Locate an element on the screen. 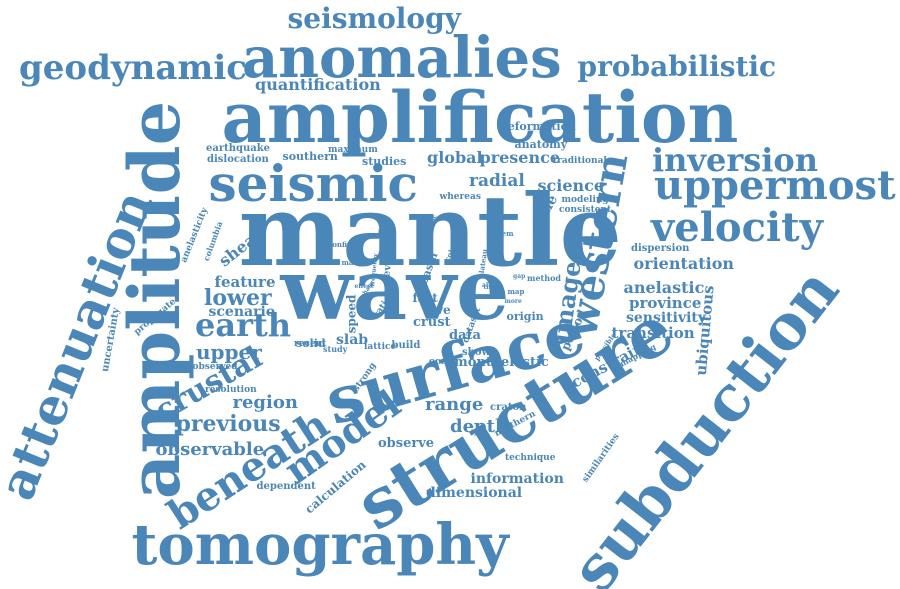  word-more: more is located at coordinates (513, 301).